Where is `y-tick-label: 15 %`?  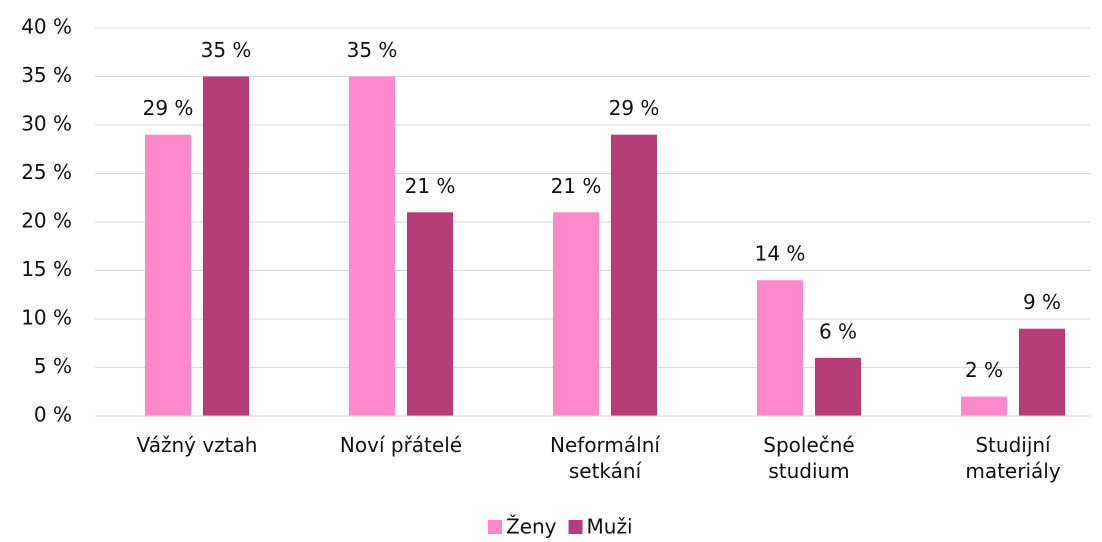 y-tick-label: 15 % is located at coordinates (46, 269).